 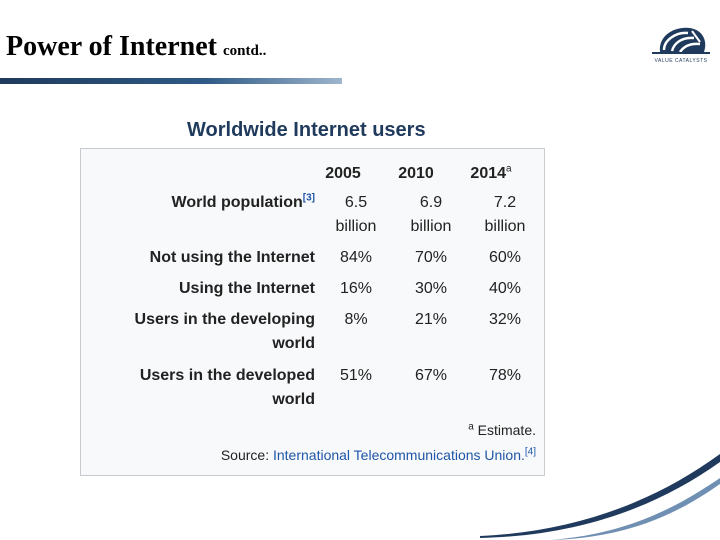 I want to click on row-label-developed-line1: Users in the developed, so click(x=227, y=375).